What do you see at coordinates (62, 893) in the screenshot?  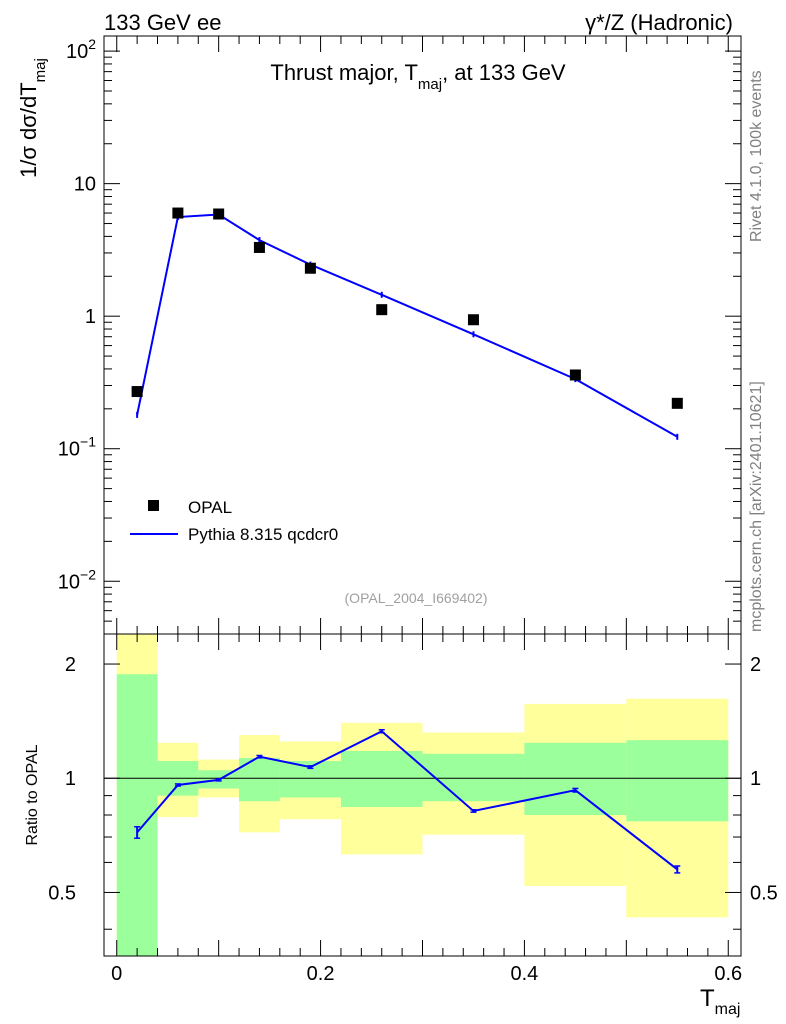 I see `ratio-y-tick-label-left: 0.5` at bounding box center [62, 893].